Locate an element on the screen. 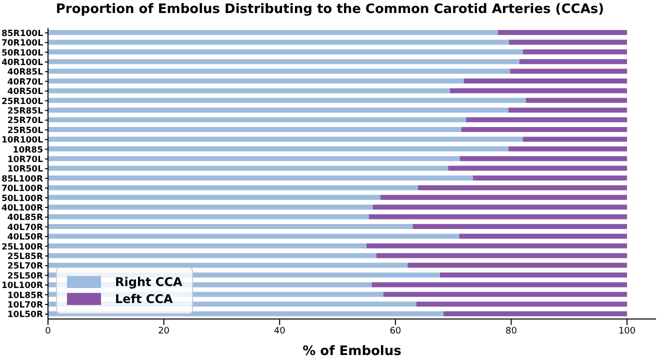 Image resolution: width=660 pixels, height=361 pixels. y-tick-label: 25L70R is located at coordinates (25, 267).